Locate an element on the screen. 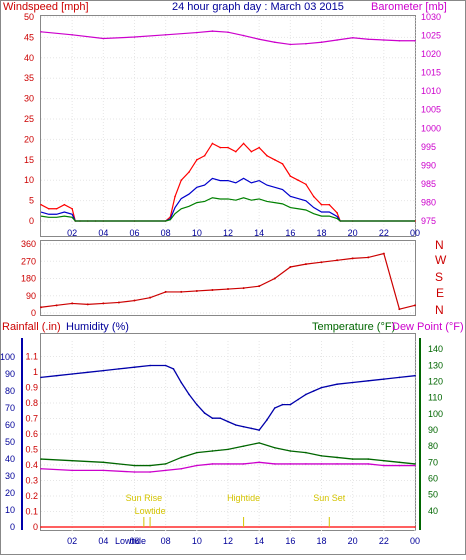 This screenshot has height=560, width=466. barometer-tick-label: 1025 is located at coordinates (431, 36).